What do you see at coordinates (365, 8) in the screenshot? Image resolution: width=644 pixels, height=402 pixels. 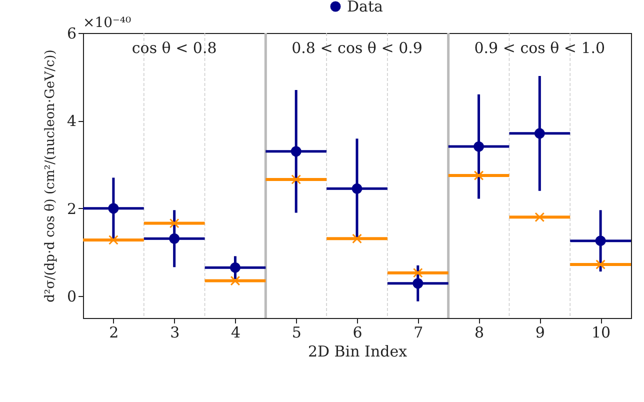 I see `legend-label: Data` at bounding box center [365, 8].